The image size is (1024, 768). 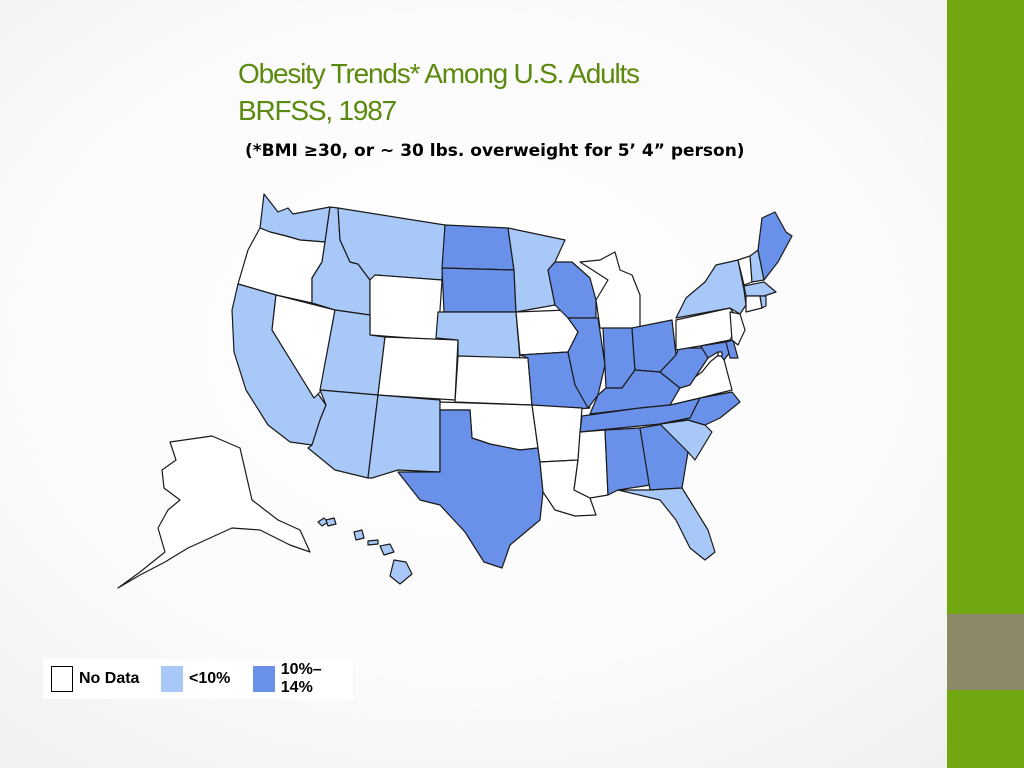 What do you see at coordinates (478, 247) in the screenshot?
I see `state-ND` at bounding box center [478, 247].